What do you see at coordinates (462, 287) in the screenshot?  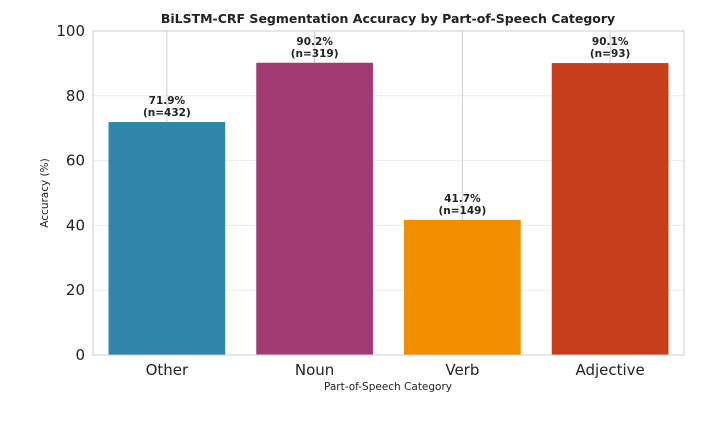 I see `bar-verb` at bounding box center [462, 287].